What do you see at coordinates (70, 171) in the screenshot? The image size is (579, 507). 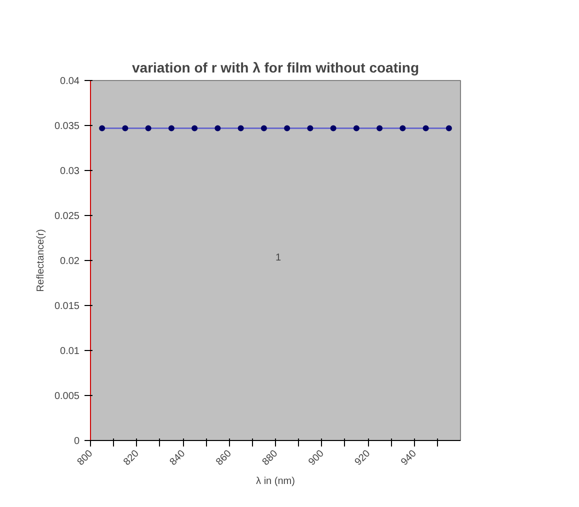 I see `y-tick-label: 0.03` at bounding box center [70, 171].